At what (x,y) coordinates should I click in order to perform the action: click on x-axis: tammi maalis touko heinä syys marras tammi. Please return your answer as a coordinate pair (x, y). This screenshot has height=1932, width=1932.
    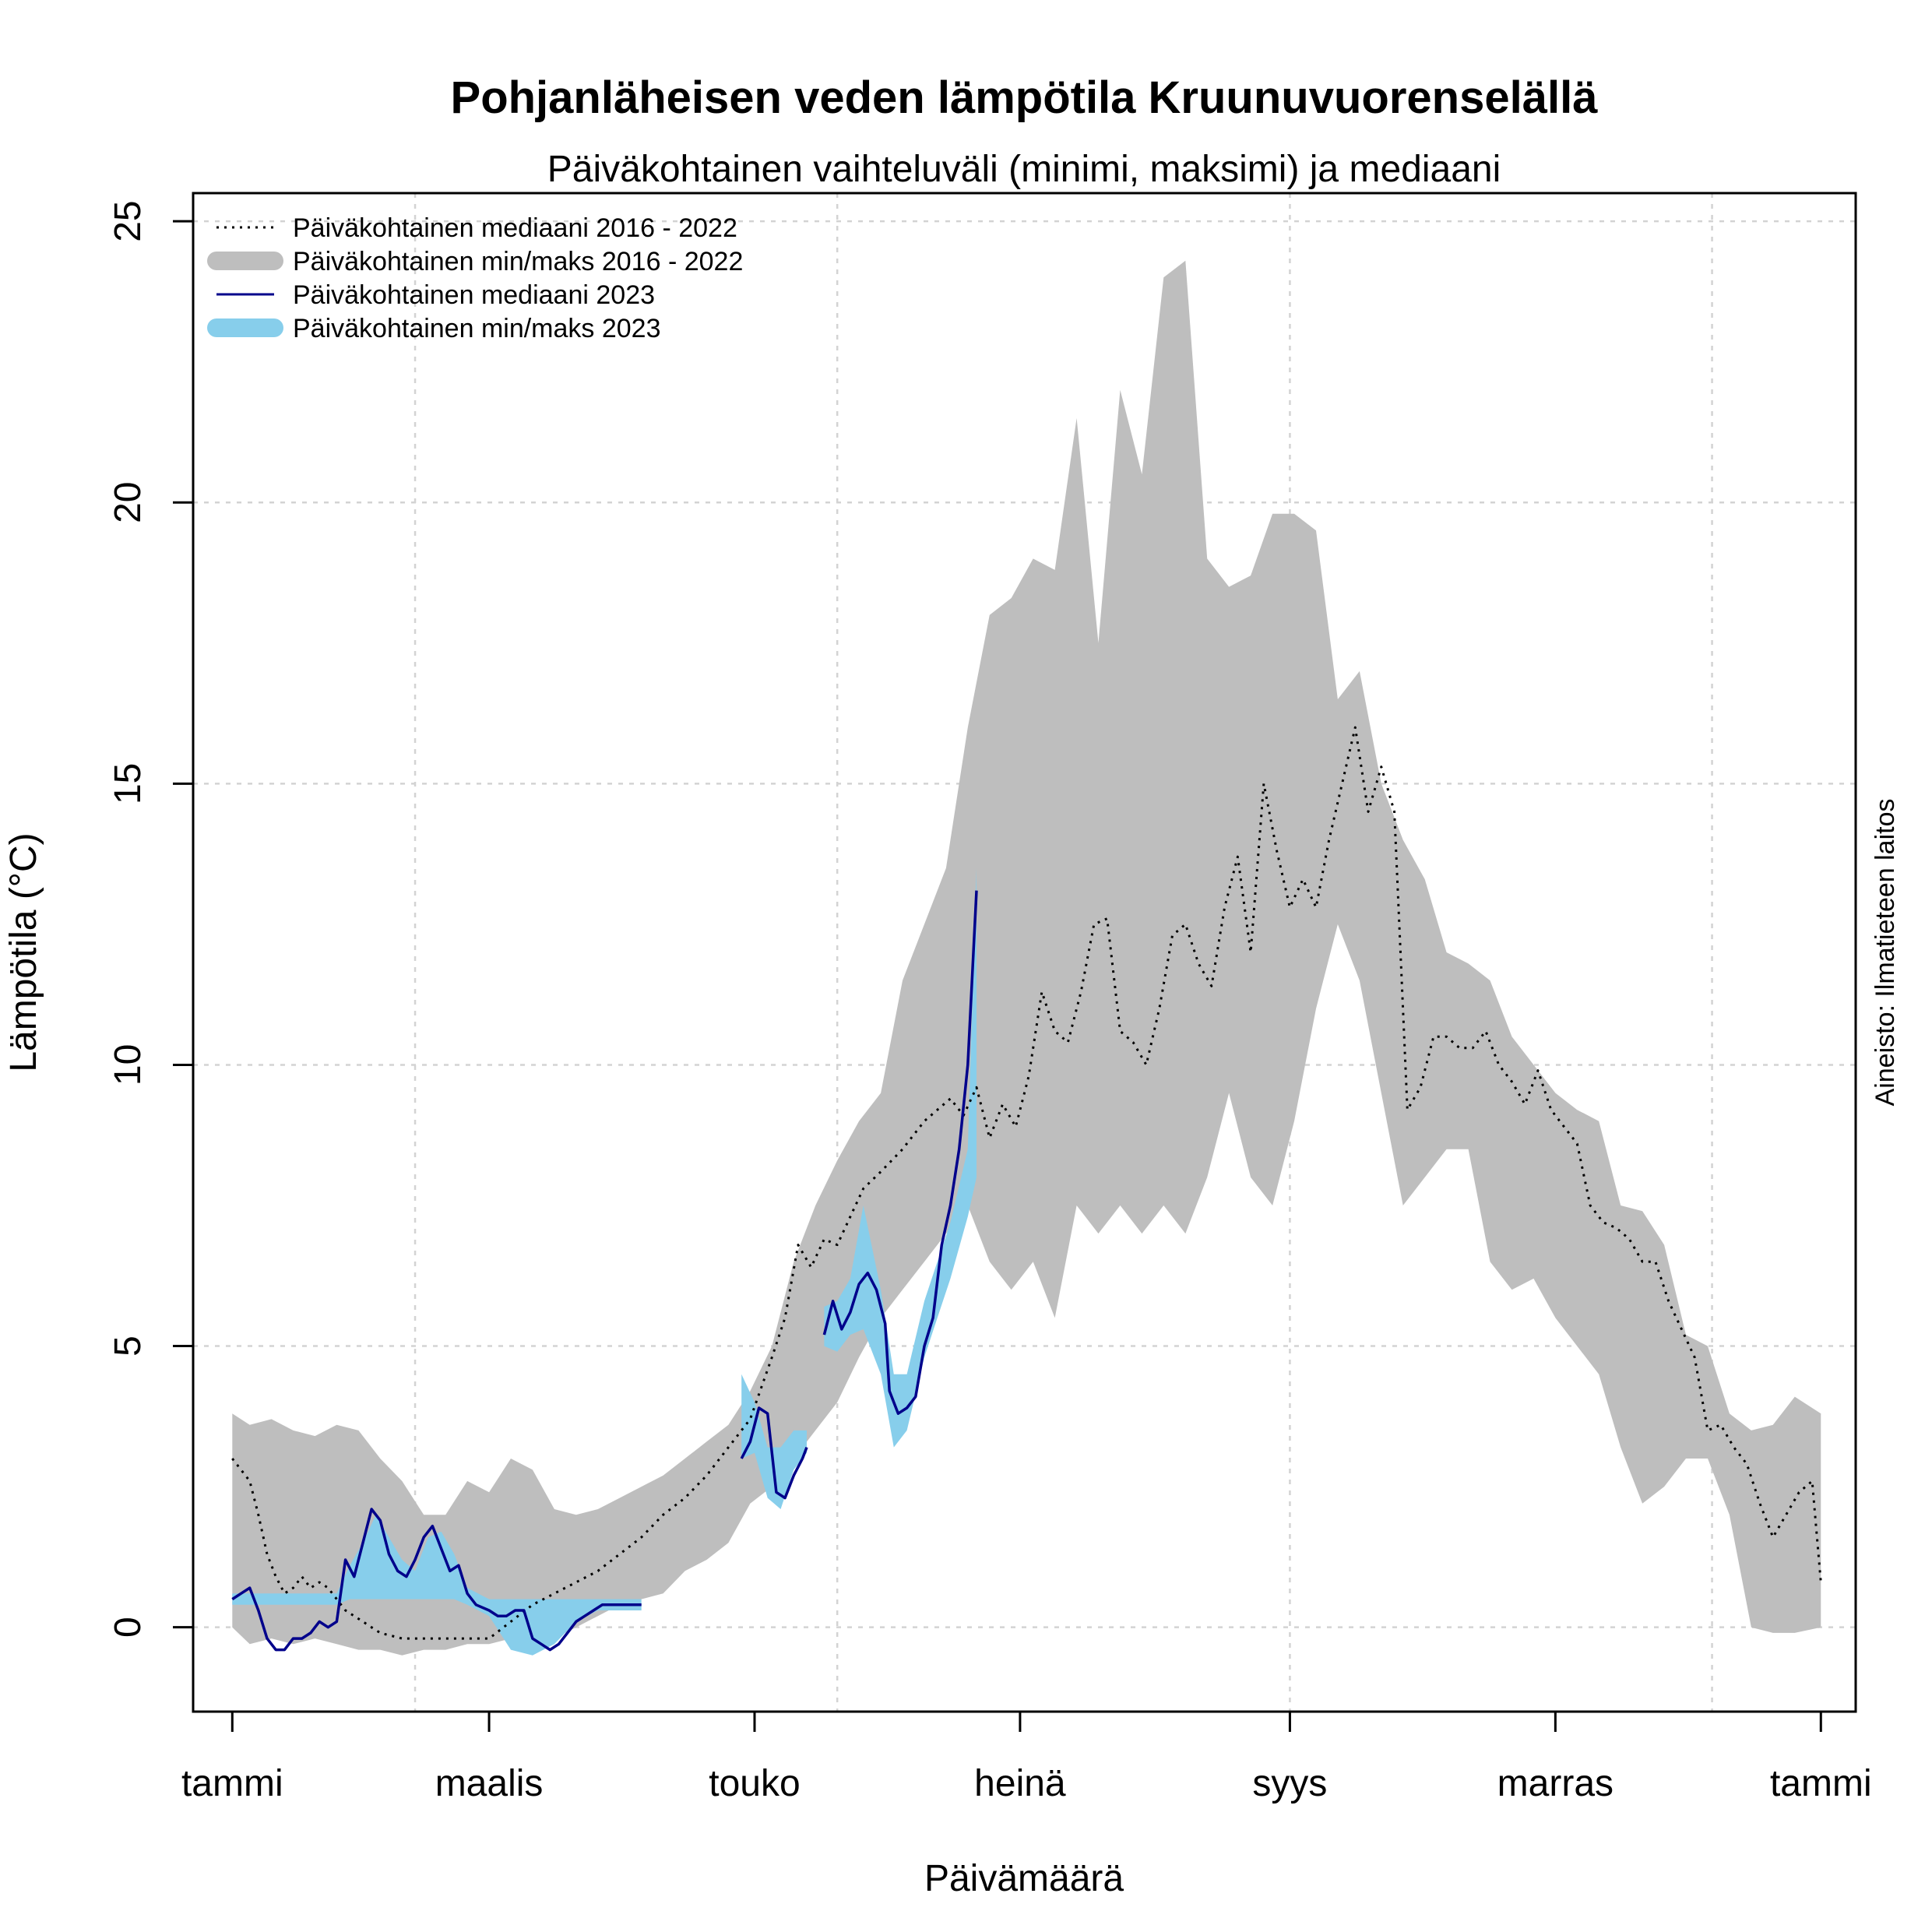
    Looking at the image, I should click on (1026, 1757).